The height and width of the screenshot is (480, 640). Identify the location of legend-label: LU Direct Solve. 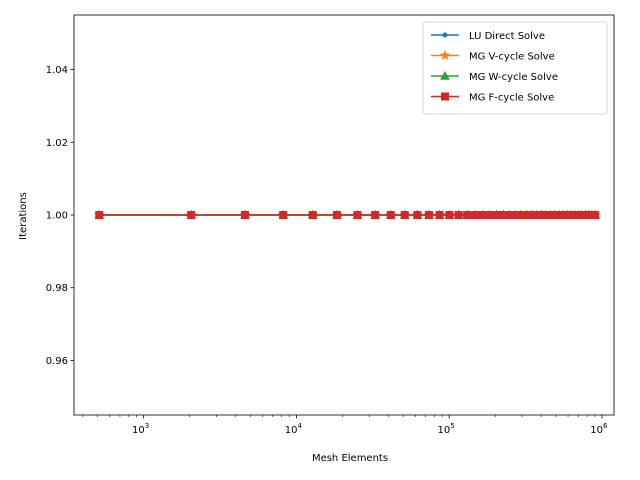
(507, 36).